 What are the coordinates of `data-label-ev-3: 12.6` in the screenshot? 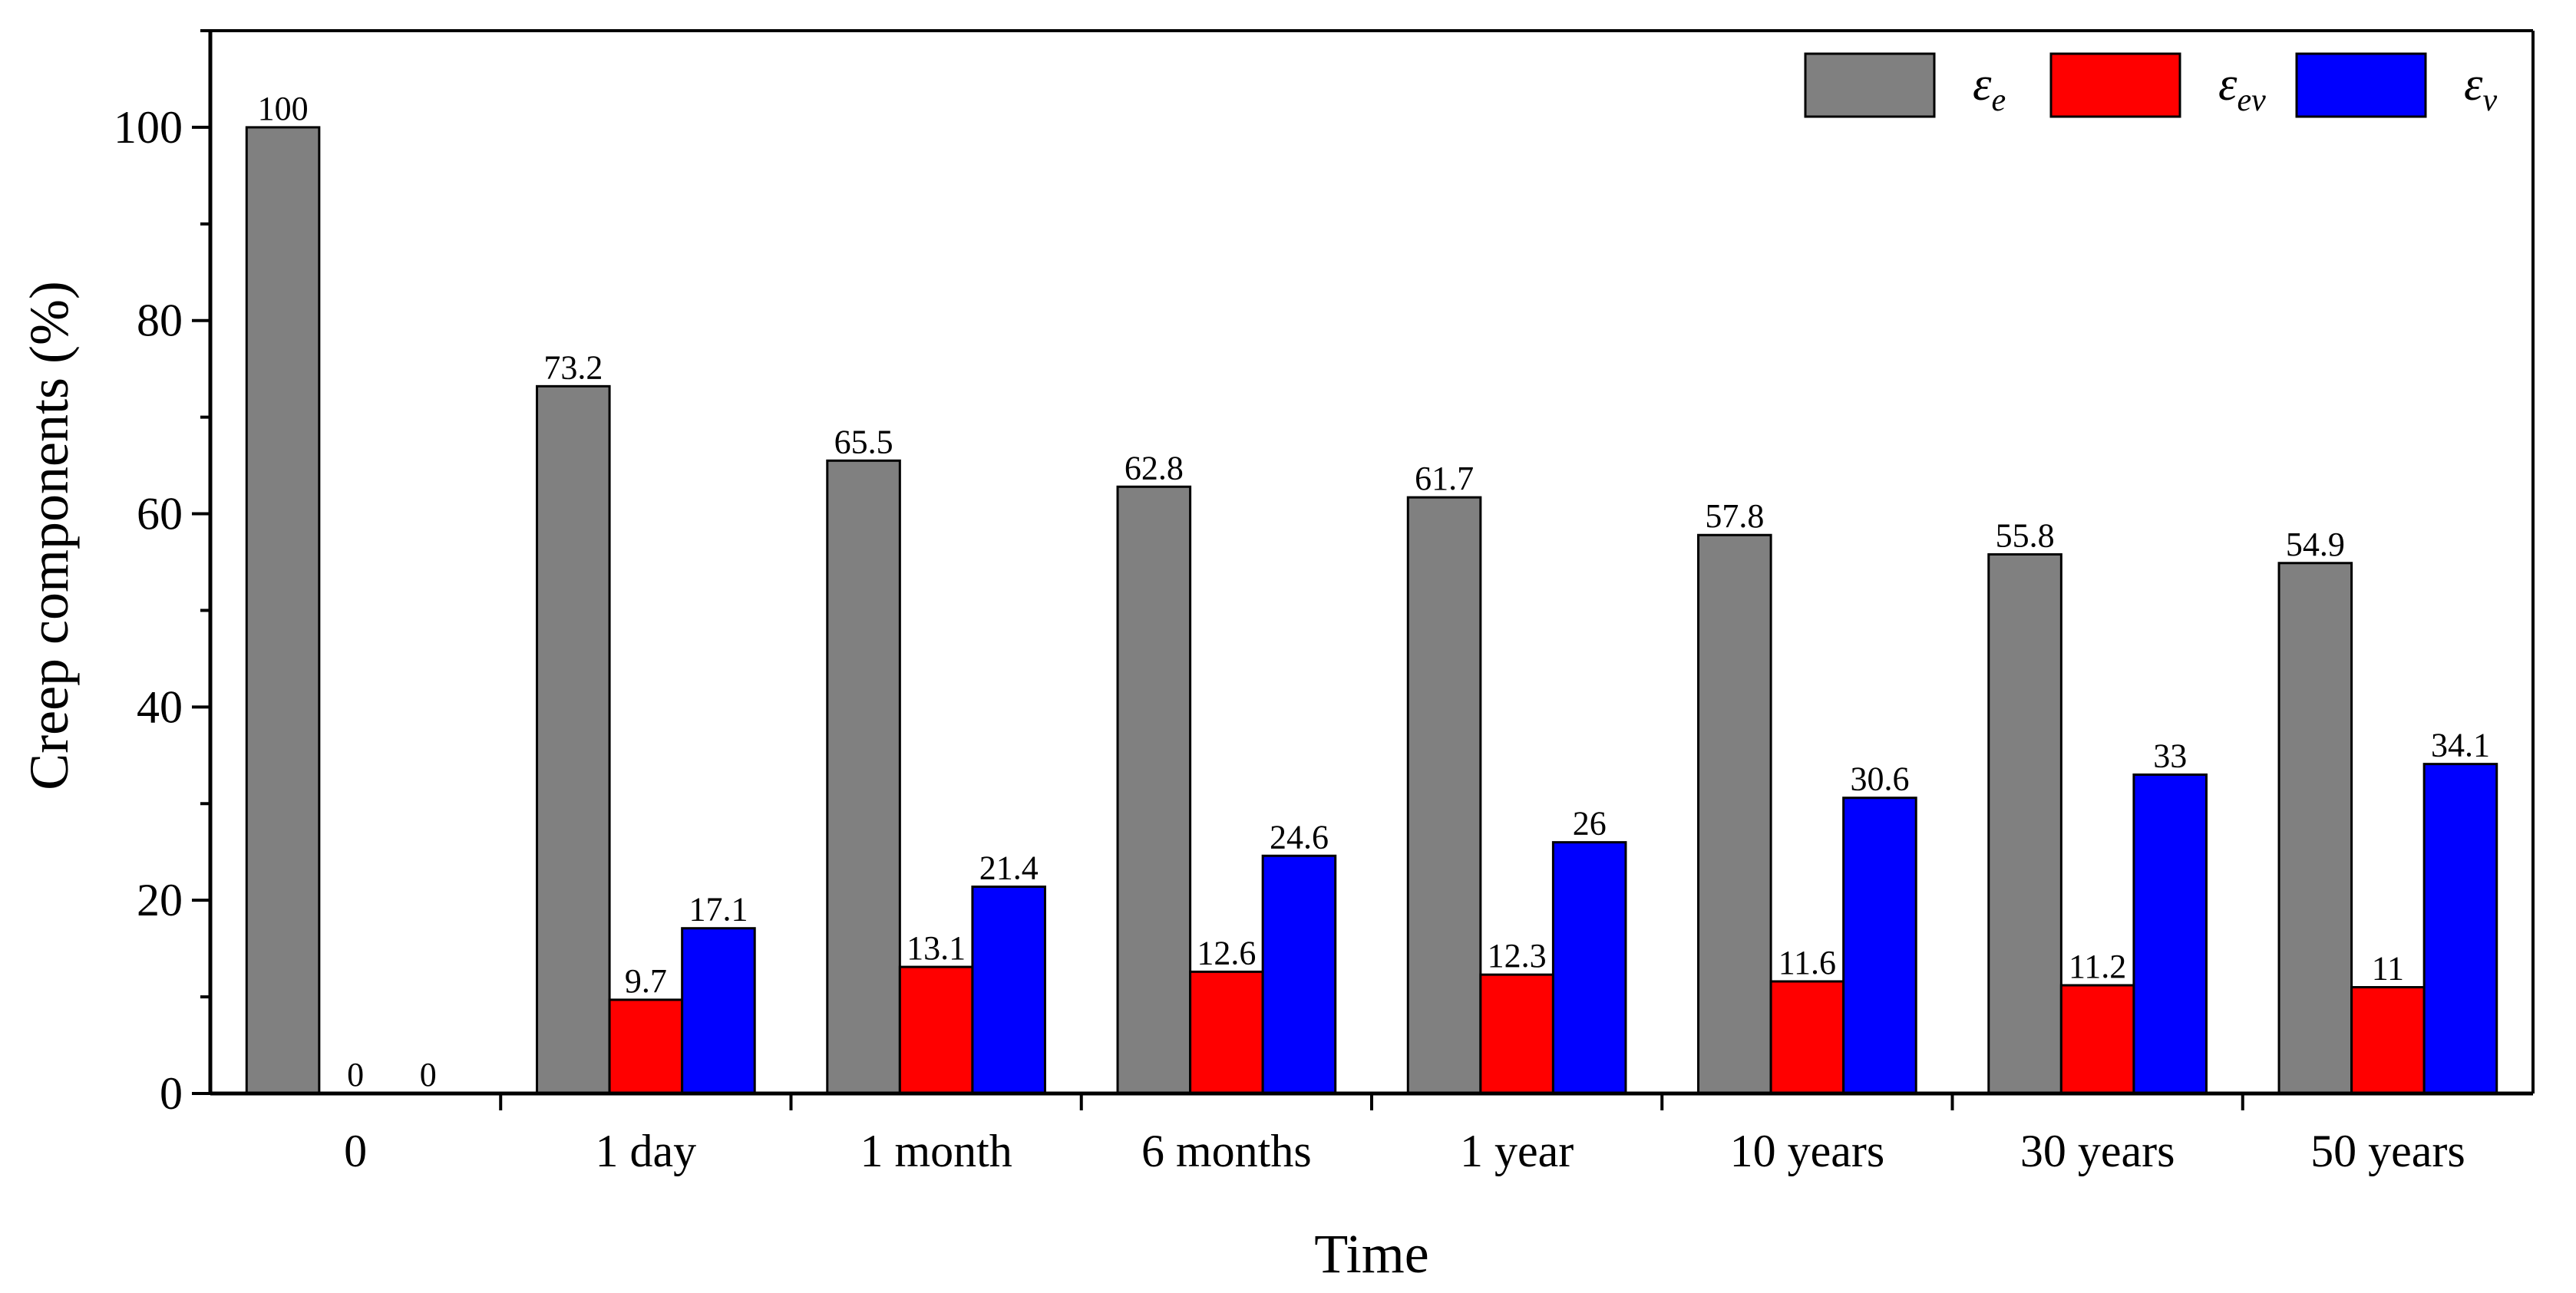 It's located at (1226, 952).